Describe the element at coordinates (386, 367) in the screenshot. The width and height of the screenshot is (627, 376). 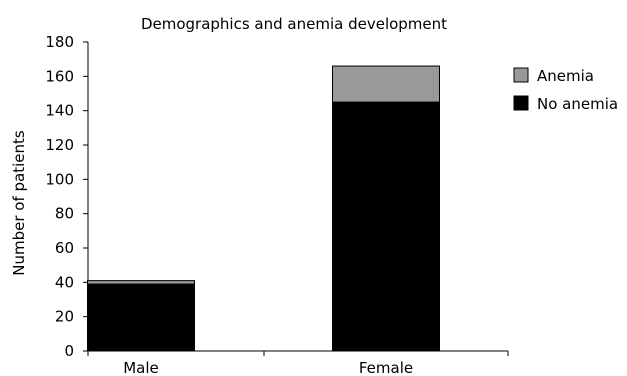
I see `x-tick-label: Female` at that location.